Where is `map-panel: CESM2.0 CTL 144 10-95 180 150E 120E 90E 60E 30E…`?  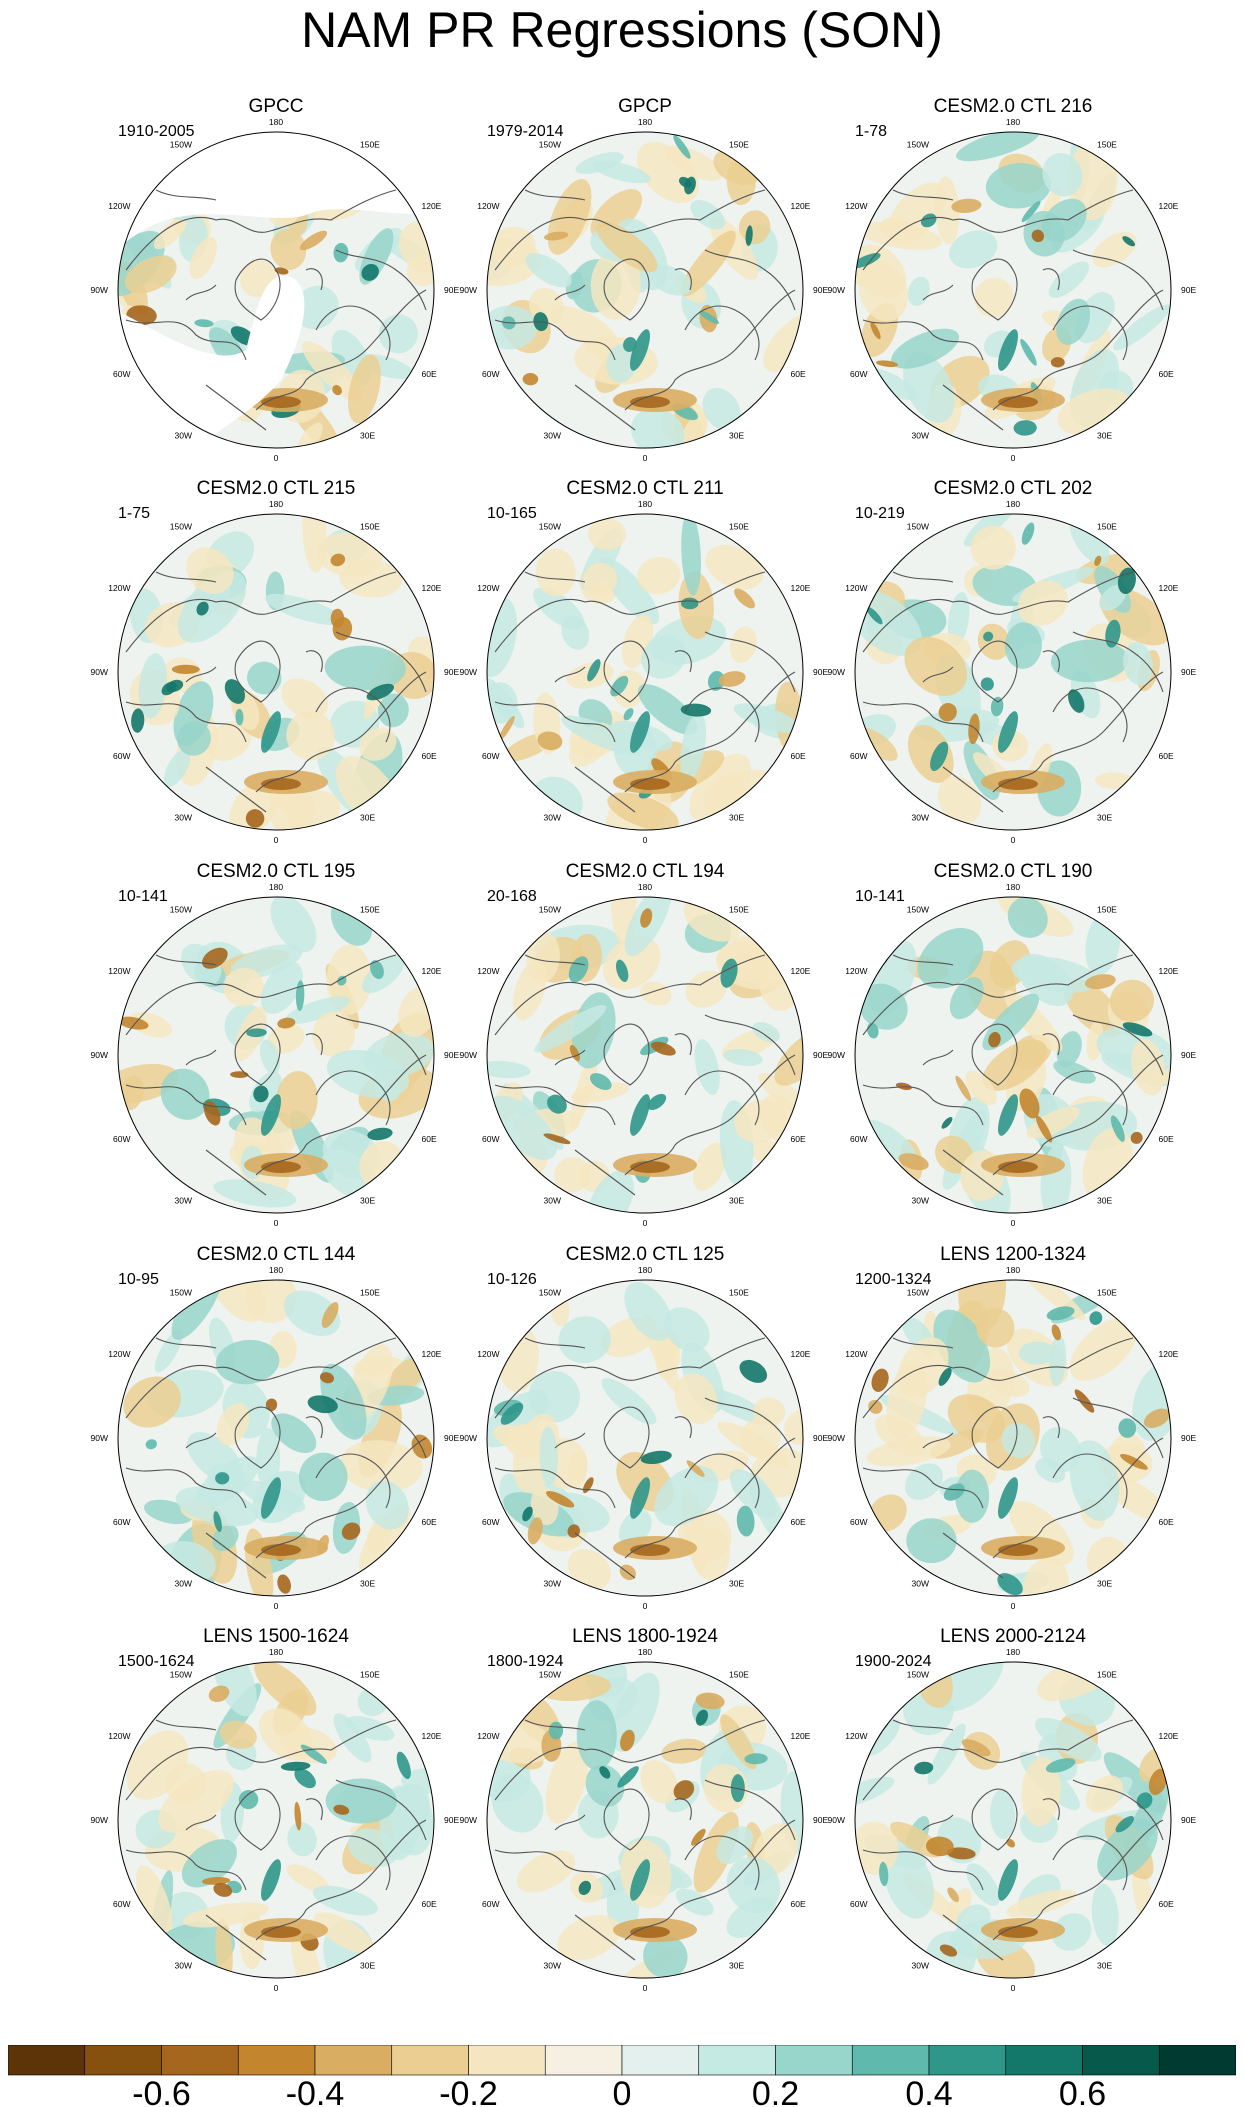
map-panel: CESM2.0 CTL 144 10-95 180 150E 120E 90E 60E 30E… is located at coordinates (276, 1428).